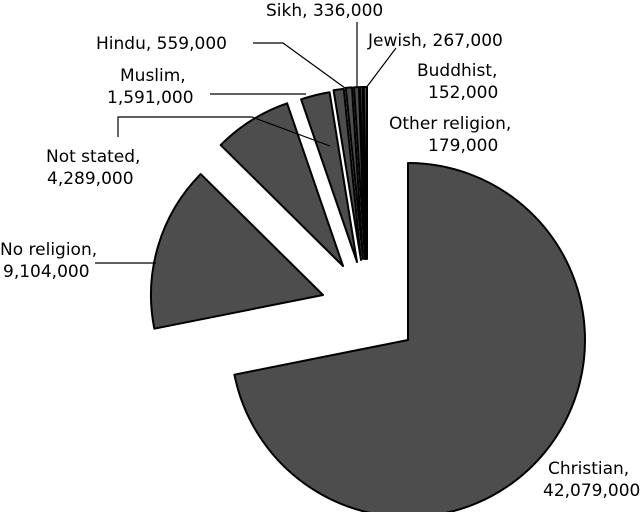  I want to click on label-hindu: Hindu, 559,000, so click(161, 44).